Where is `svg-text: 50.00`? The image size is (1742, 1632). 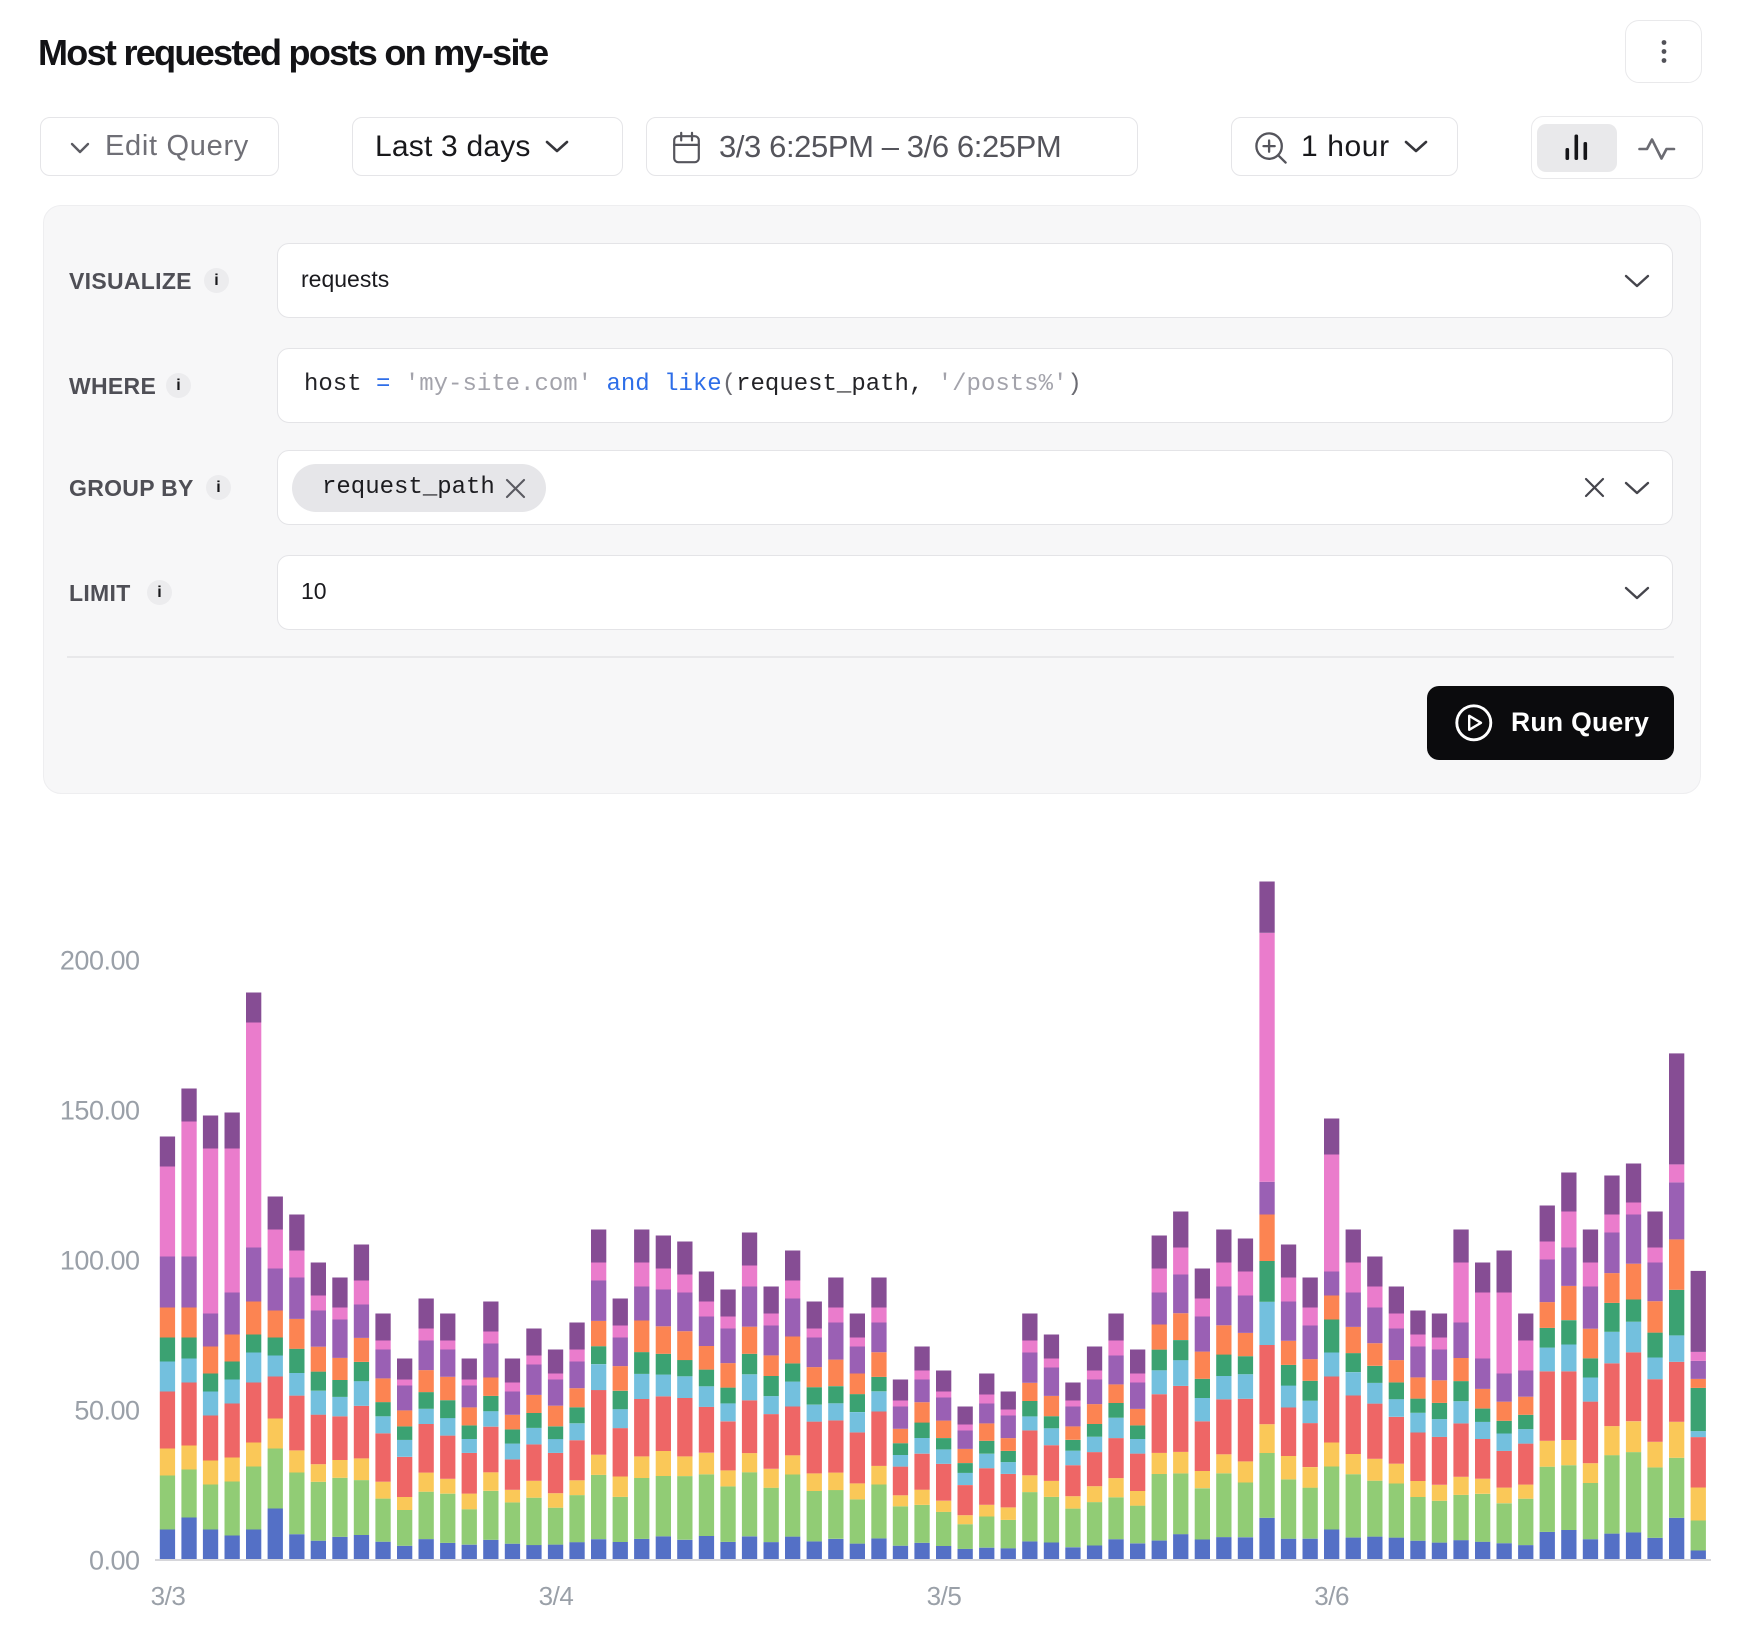 svg-text: 50.00 is located at coordinates (106, 1411).